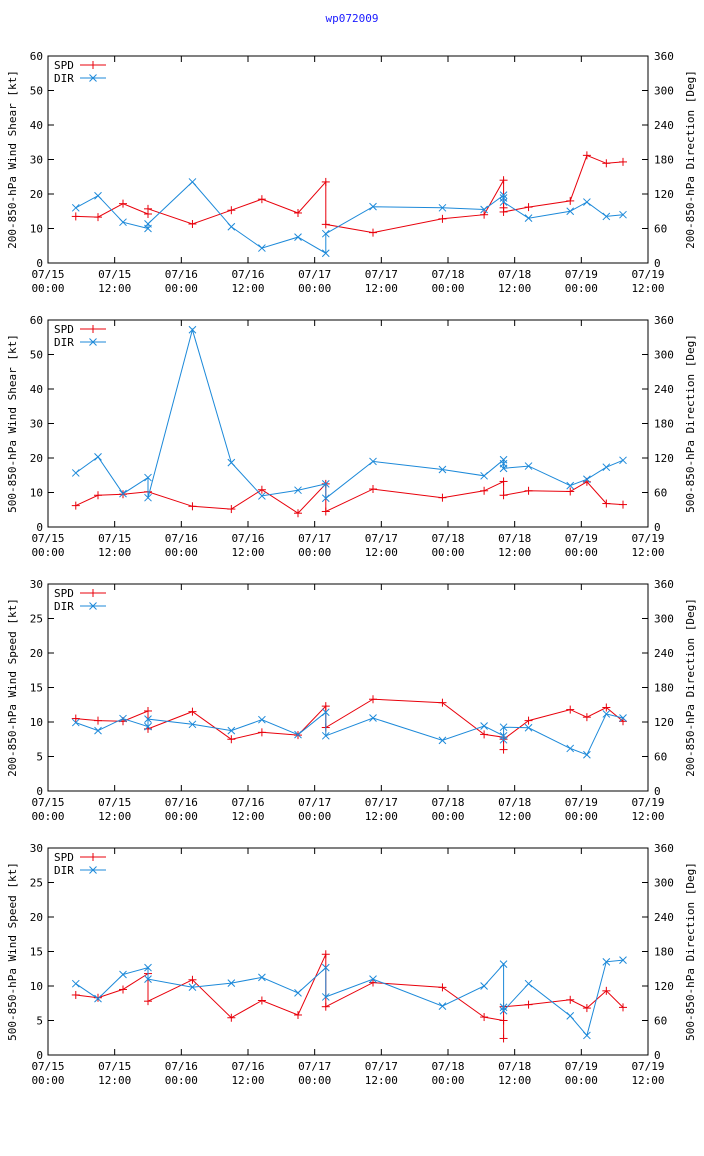 The width and height of the screenshot is (704, 1156). I want to click on y-tick-label: 30, so click(36, 424).